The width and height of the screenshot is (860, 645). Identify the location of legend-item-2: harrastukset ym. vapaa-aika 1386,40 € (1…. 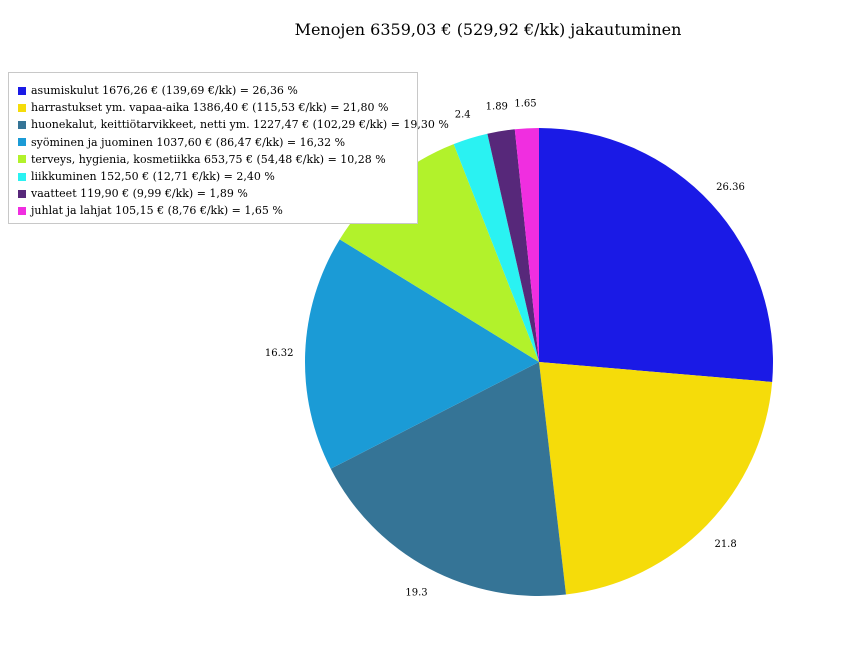
(217, 107).